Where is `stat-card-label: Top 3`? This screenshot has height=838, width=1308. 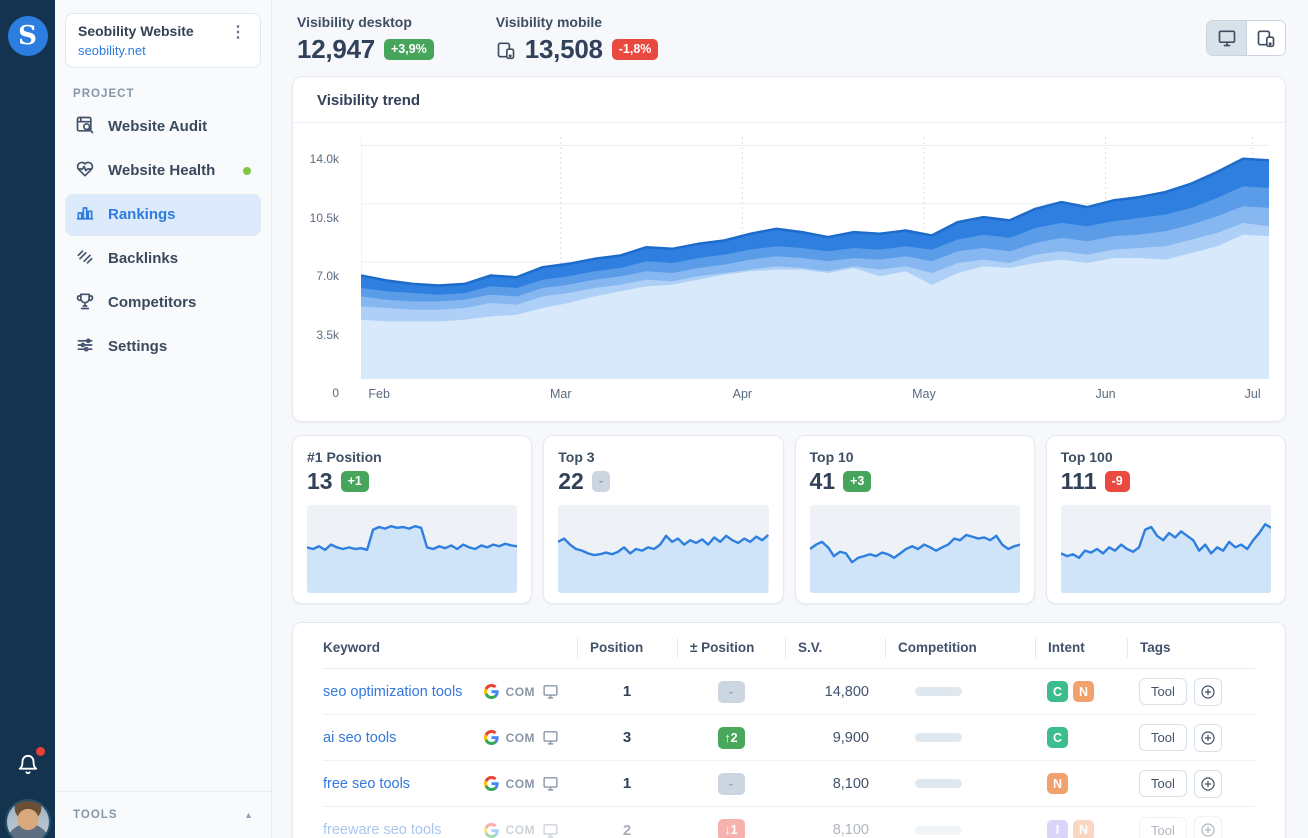
stat-card-label: Top 3 is located at coordinates (576, 457).